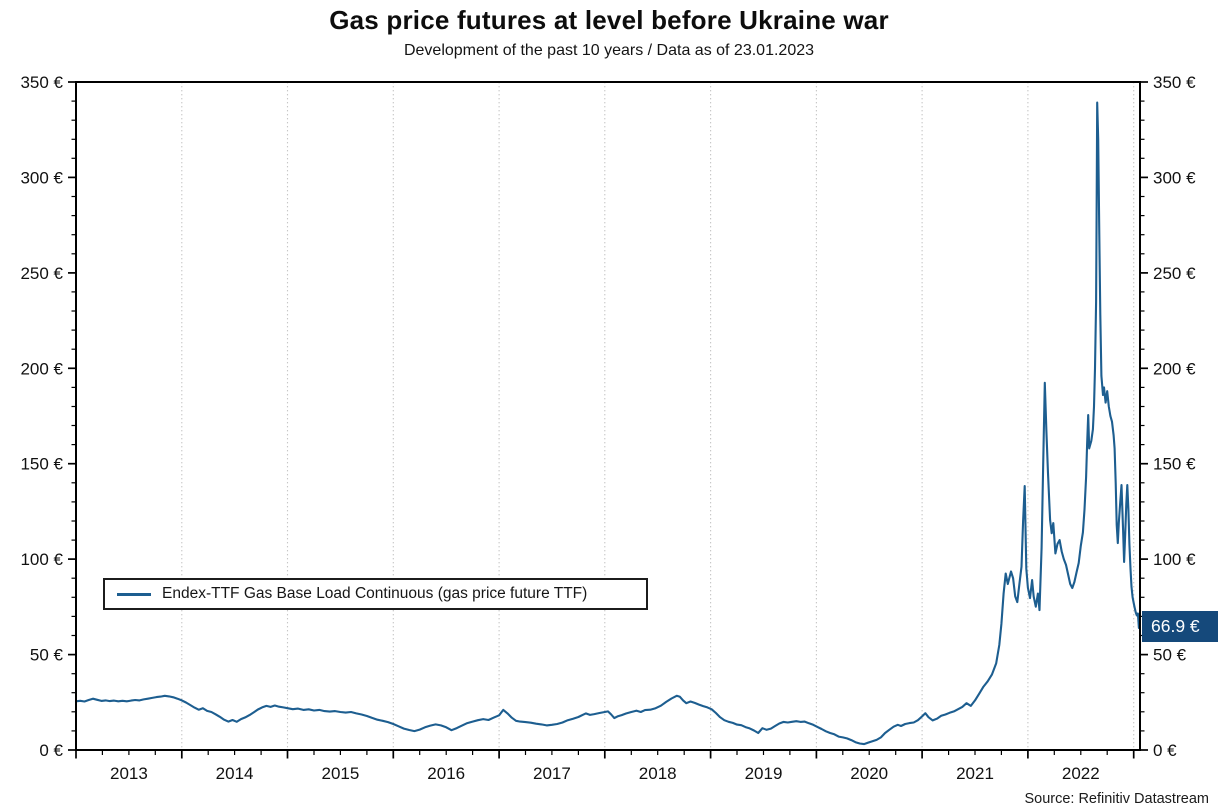  I want to click on svg-text: 2015, so click(340, 773).